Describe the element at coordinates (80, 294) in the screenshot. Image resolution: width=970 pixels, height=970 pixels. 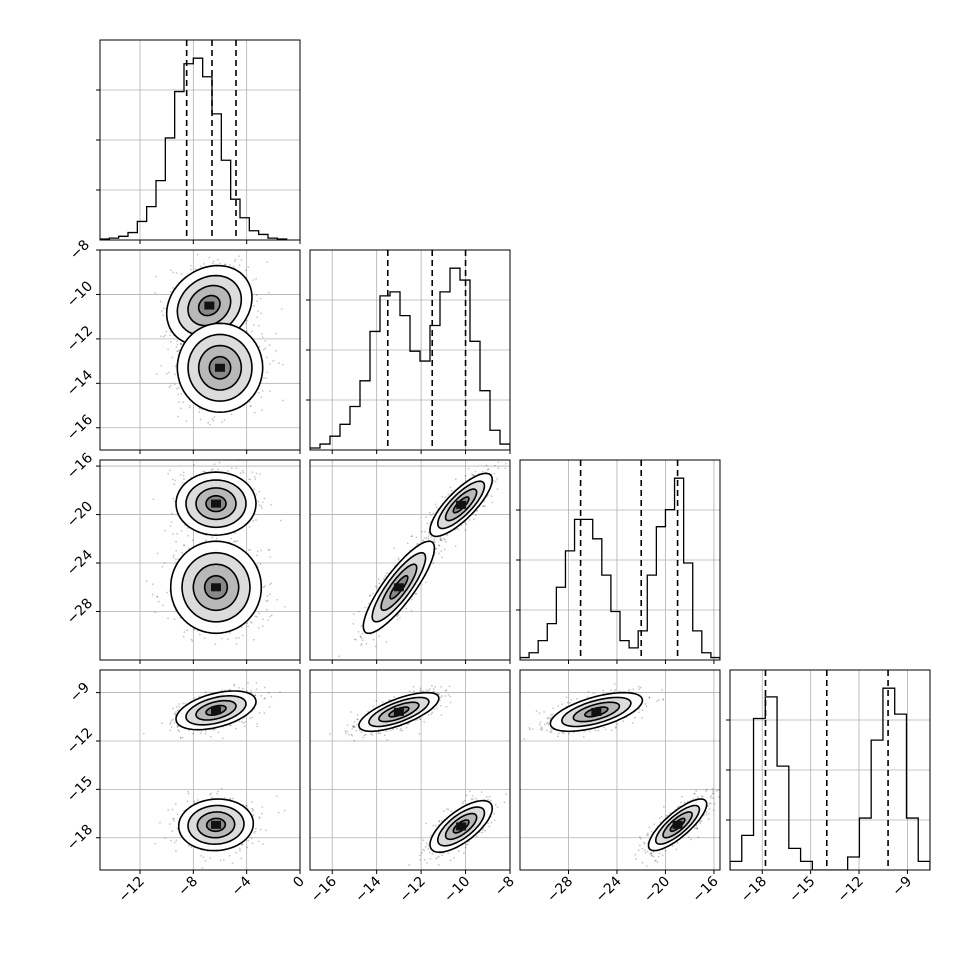
I see `y-tick-label: −10` at that location.